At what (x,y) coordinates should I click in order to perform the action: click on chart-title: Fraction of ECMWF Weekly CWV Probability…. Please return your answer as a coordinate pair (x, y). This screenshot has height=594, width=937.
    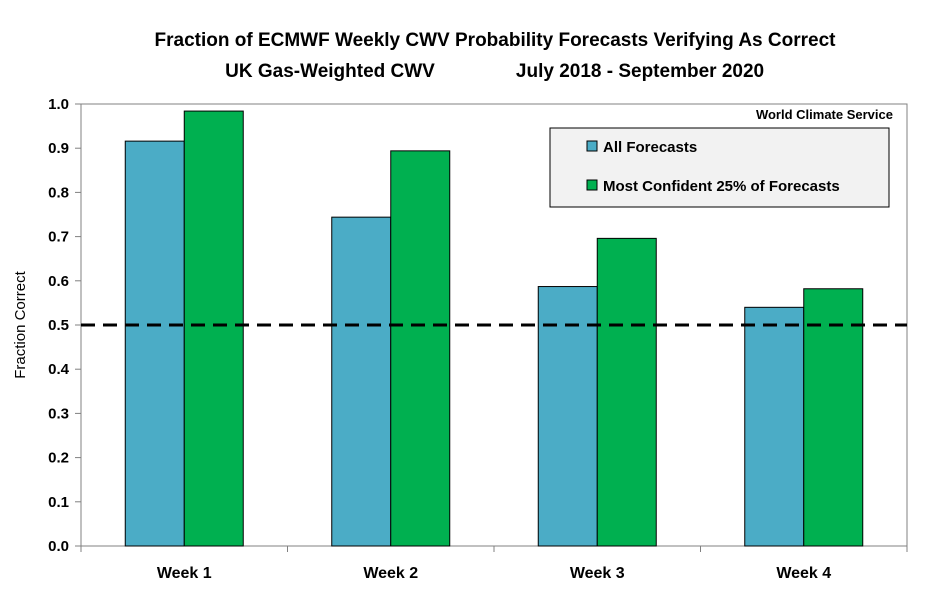
    Looking at the image, I should click on (496, 40).